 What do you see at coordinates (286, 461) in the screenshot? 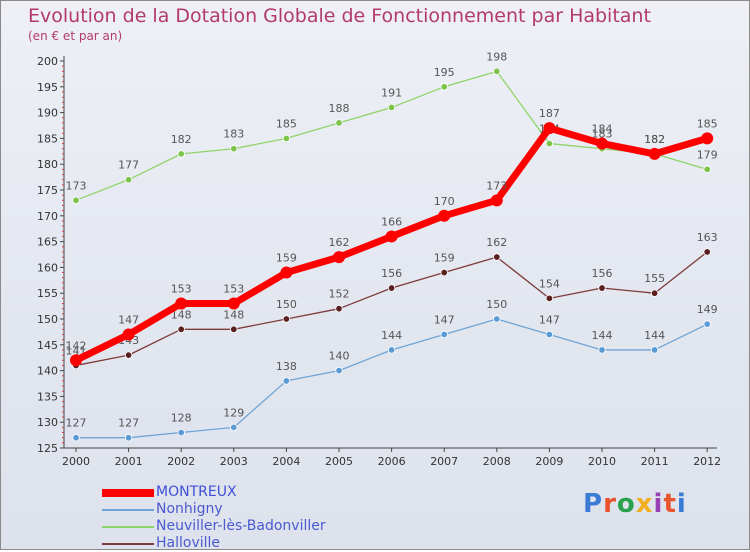
I see `x-tick-label: 2004` at bounding box center [286, 461].